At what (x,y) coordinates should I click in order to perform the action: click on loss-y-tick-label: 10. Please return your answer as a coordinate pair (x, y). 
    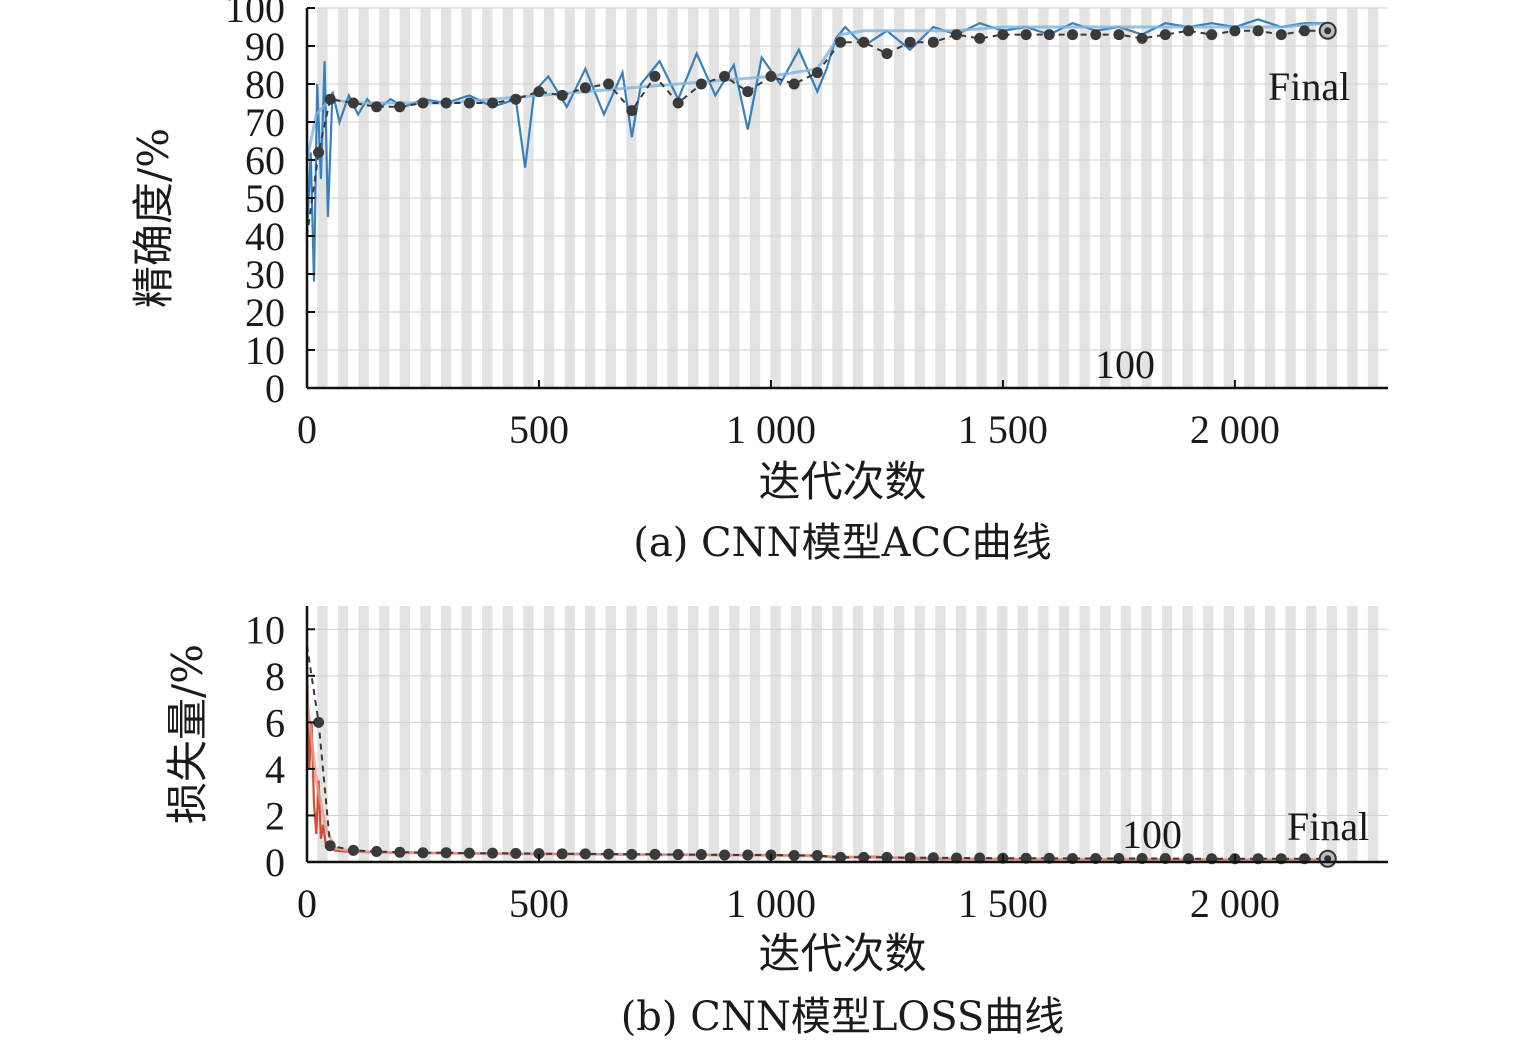
    Looking at the image, I should click on (265, 629).